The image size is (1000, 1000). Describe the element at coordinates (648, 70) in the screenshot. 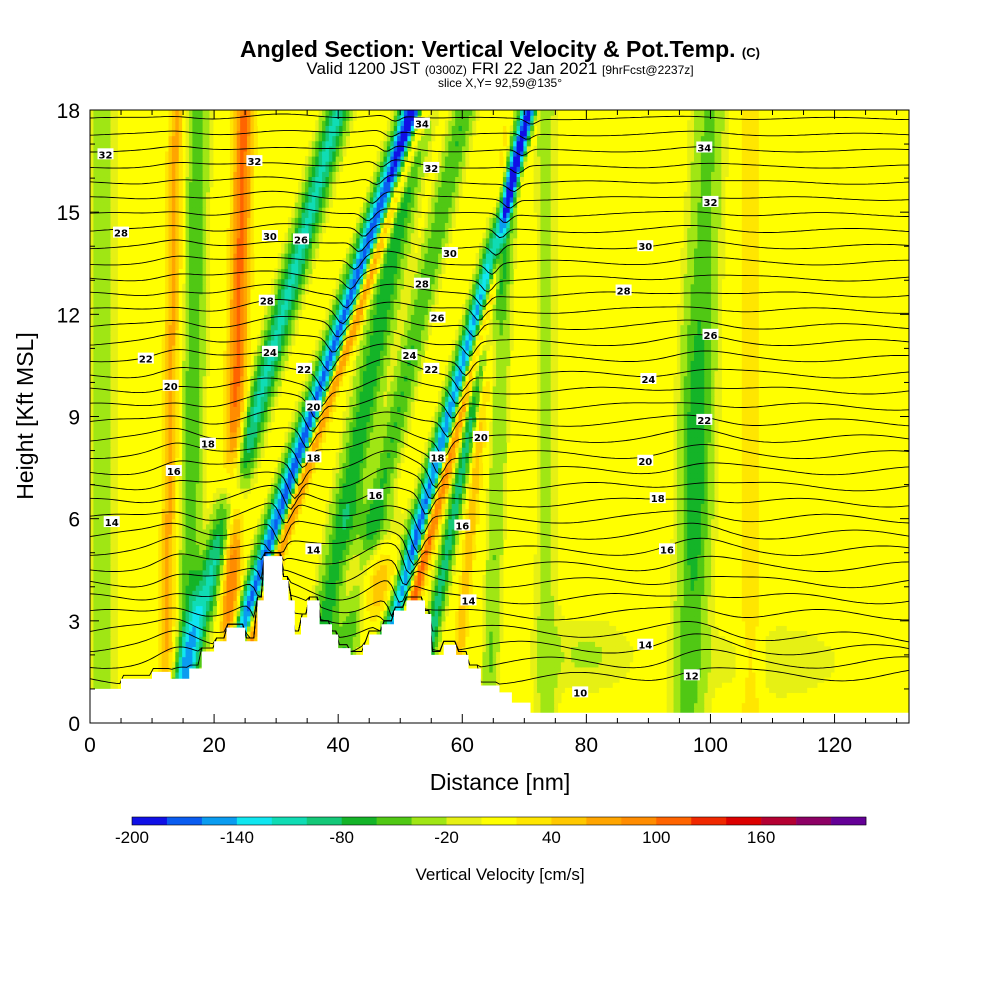

I see `forecast-tag: [9hrFcst@2237z]` at that location.